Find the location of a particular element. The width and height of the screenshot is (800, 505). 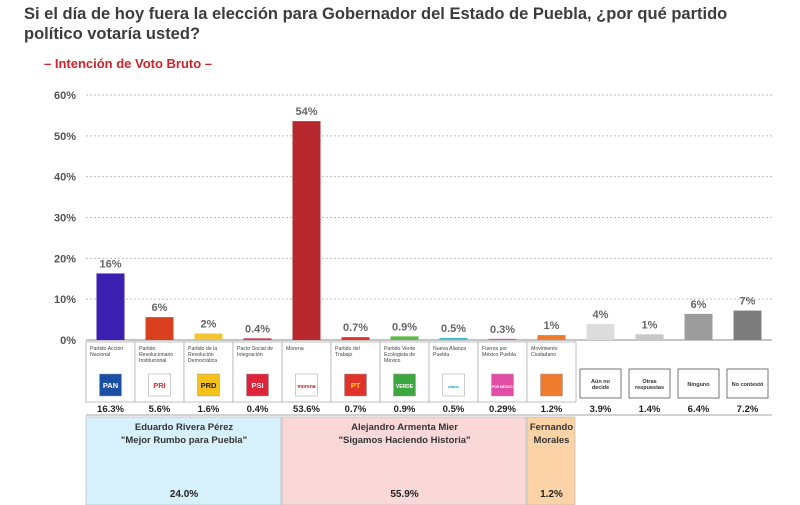

table-value: 0.4% is located at coordinates (258, 409).